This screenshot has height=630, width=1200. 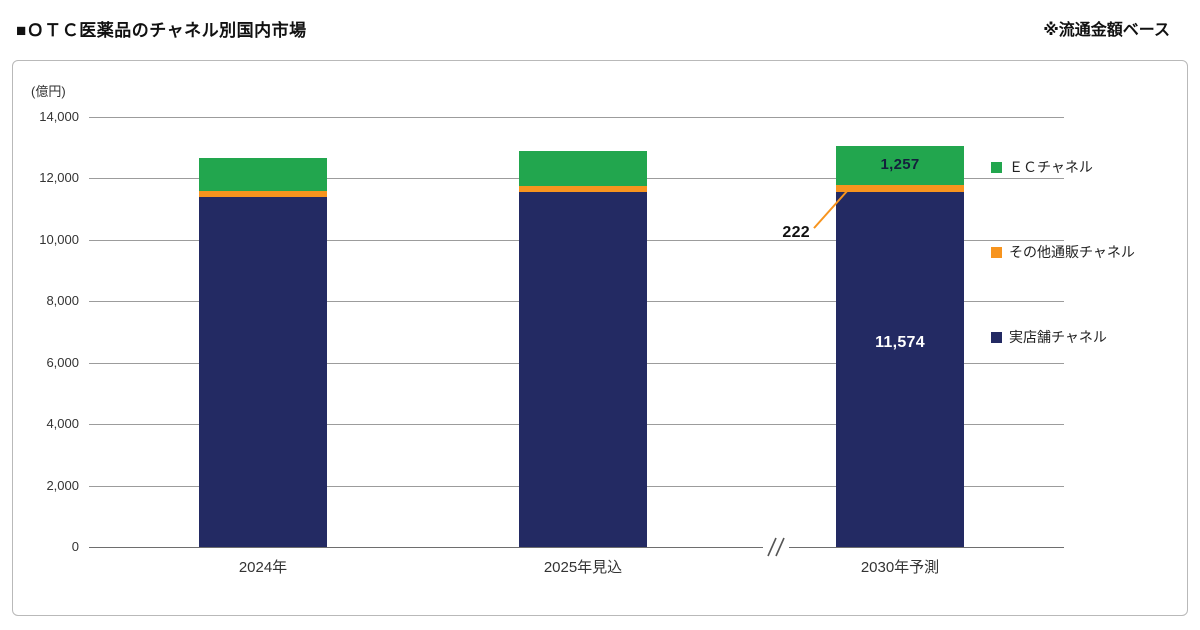 I want to click on y-tick-label: 6,000, so click(x=62, y=362).